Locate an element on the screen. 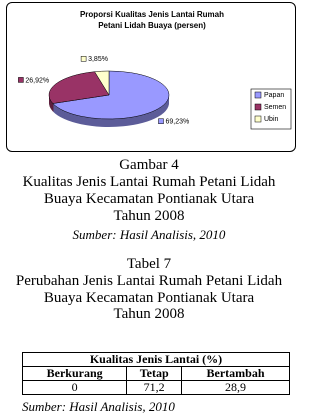  data-label: 26,92% is located at coordinates (37, 80).